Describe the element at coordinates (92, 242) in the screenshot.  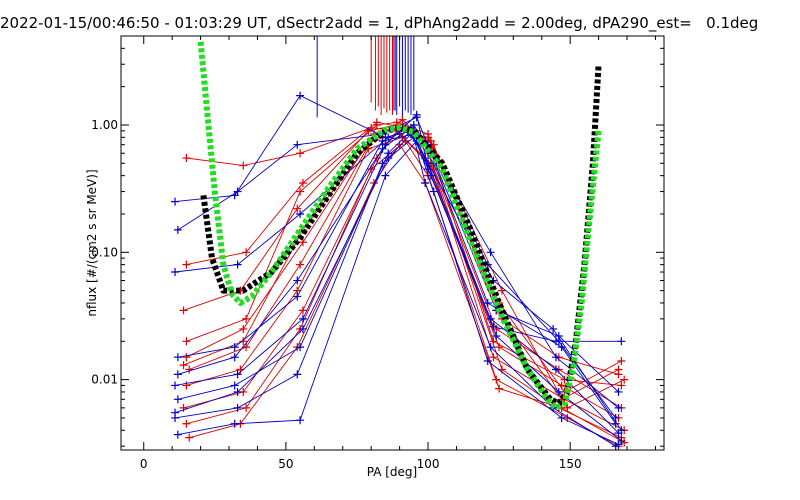
I see `y-axis-label: nflux [#/(cm2 s sr MeV)]` at that location.